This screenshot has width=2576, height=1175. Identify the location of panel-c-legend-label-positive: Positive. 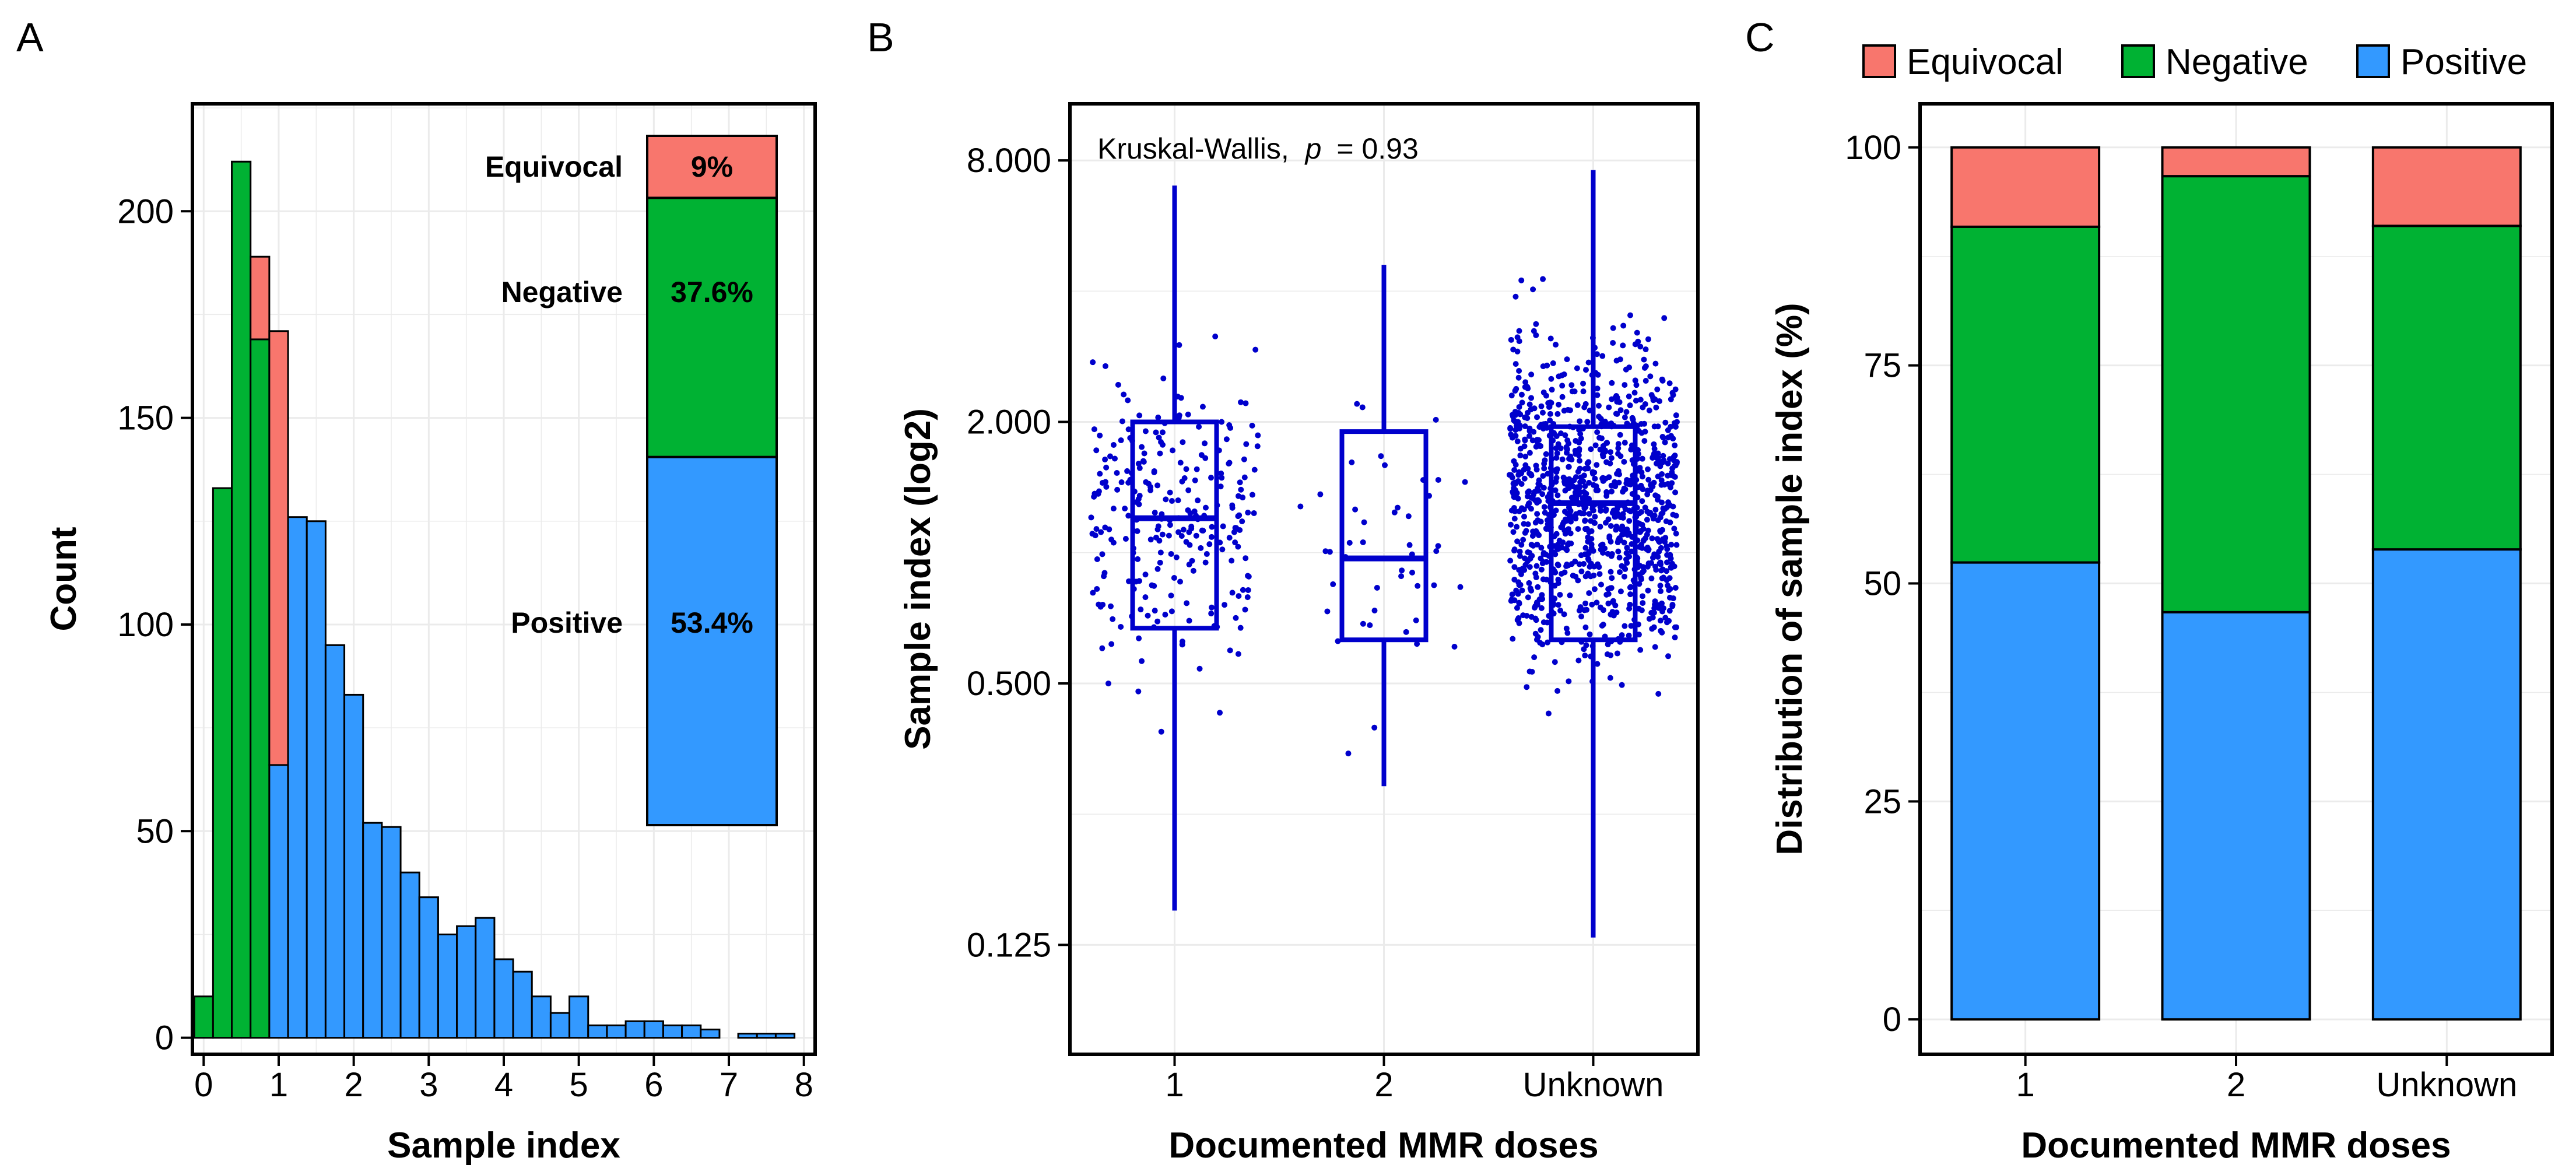
(2463, 62).